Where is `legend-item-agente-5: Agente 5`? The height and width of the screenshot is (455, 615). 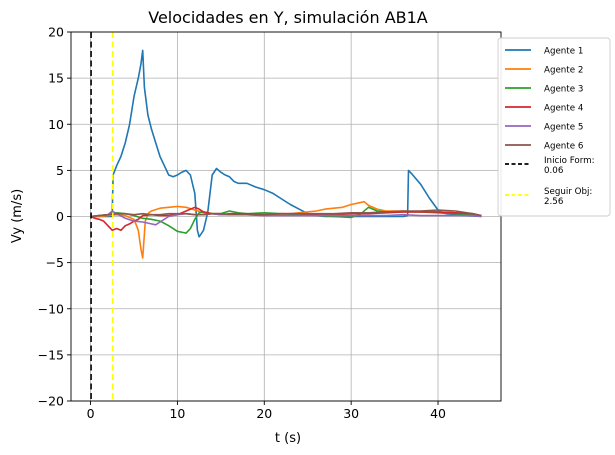
legend-item-agente-5: Agente 5 is located at coordinates (544, 128).